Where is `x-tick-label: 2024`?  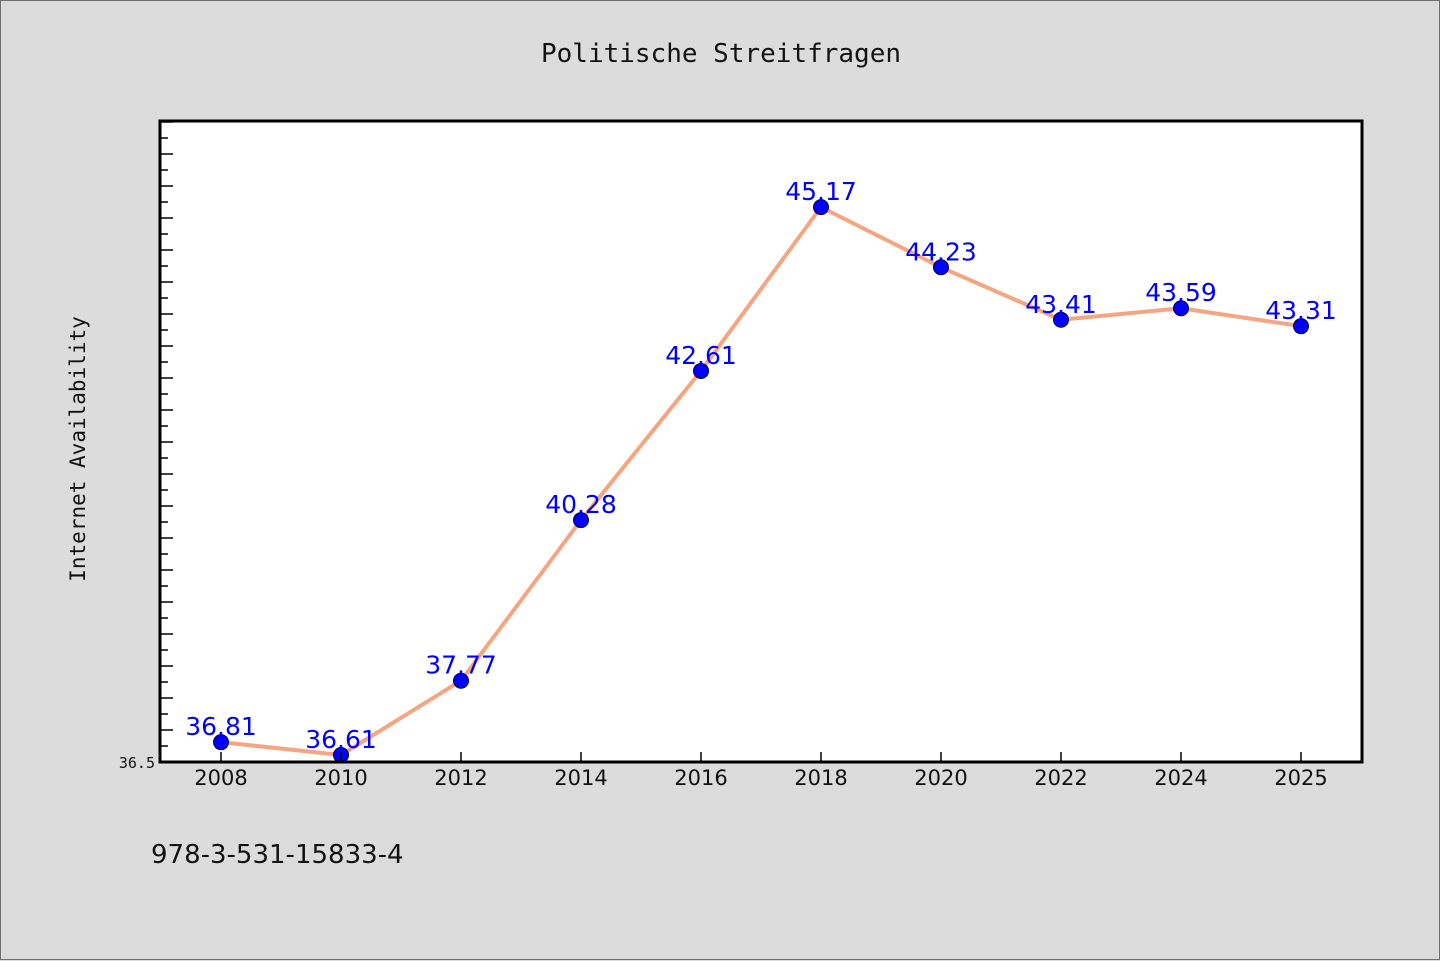 x-tick-label: 2024 is located at coordinates (1180, 778).